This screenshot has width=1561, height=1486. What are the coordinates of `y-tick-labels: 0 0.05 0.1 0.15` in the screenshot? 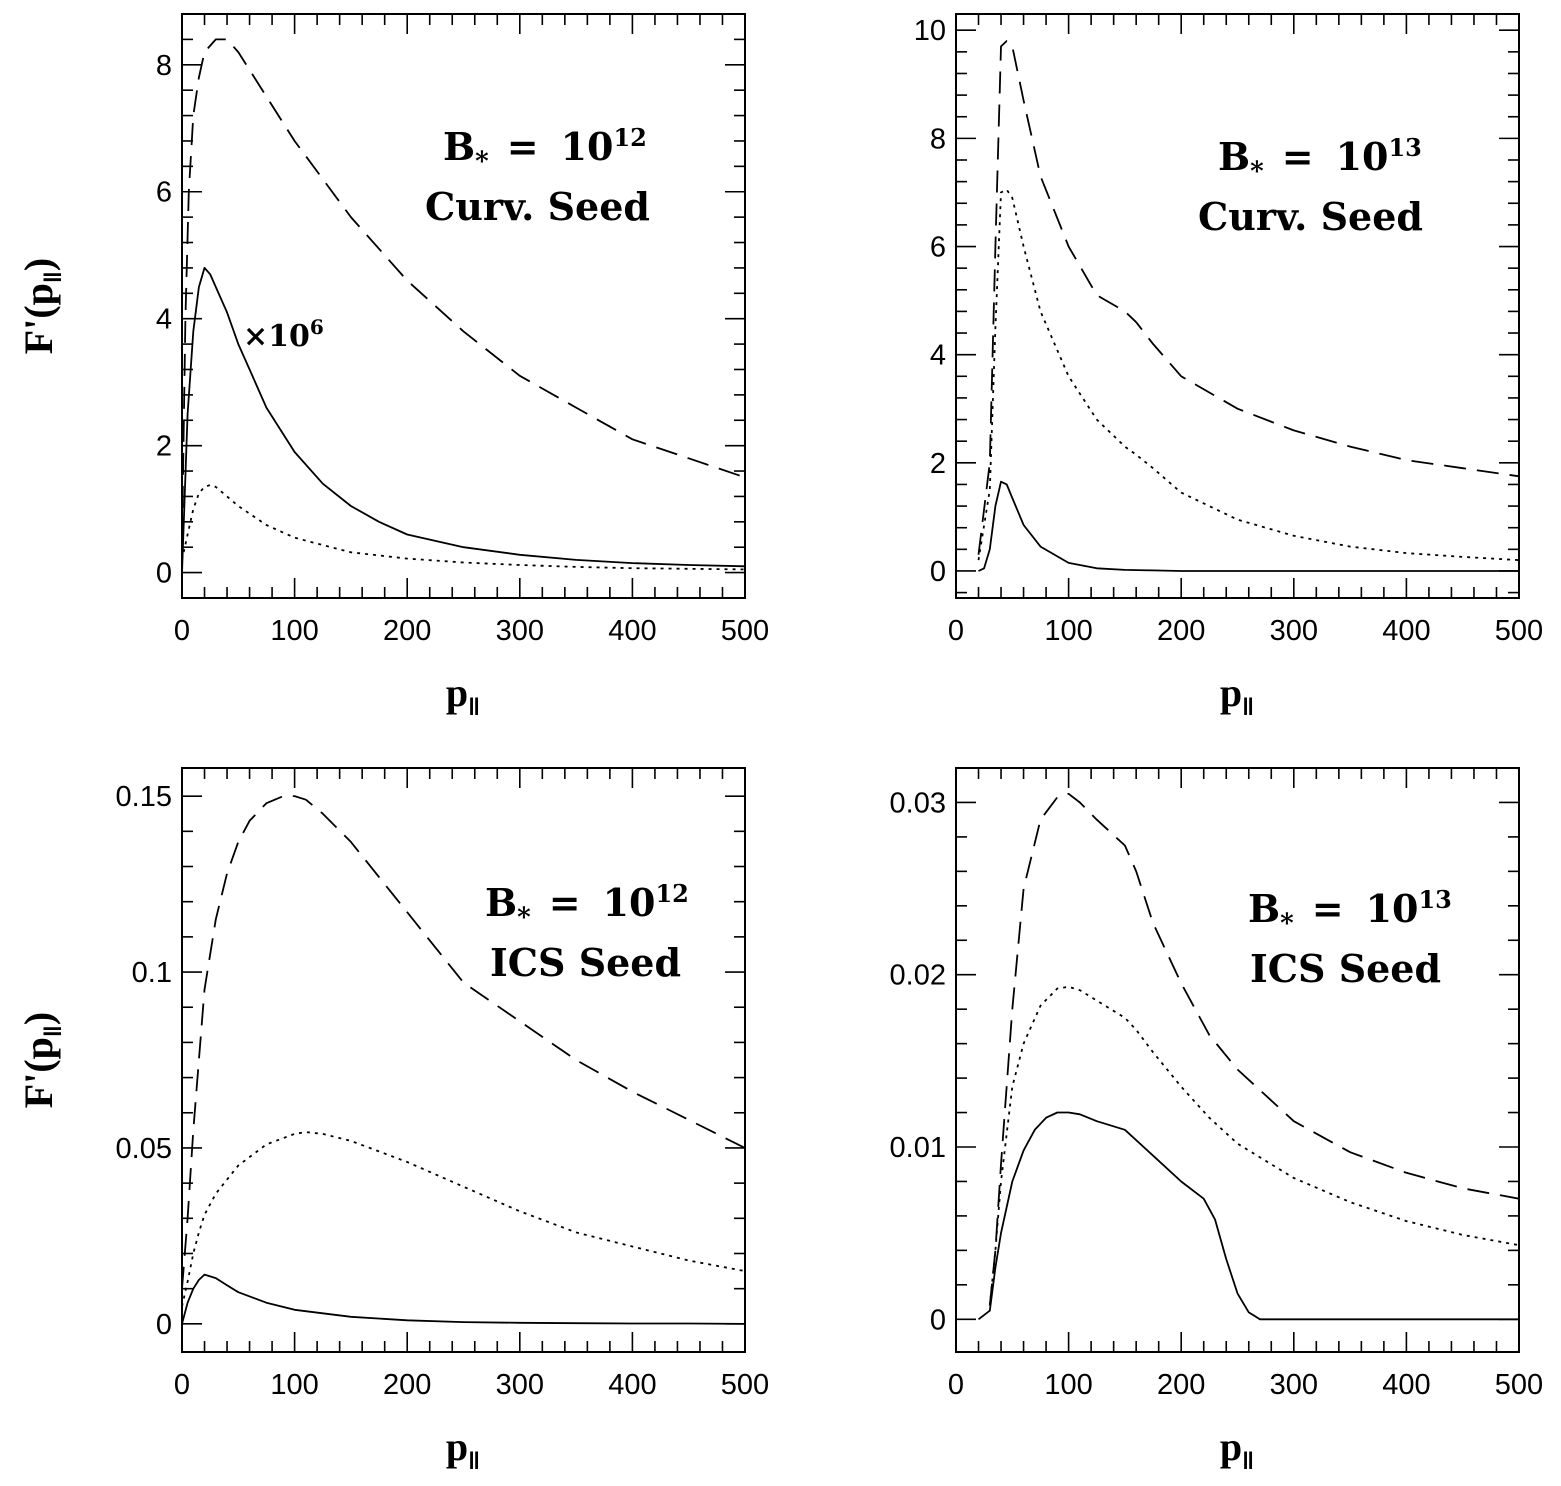 It's located at (144, 1061).